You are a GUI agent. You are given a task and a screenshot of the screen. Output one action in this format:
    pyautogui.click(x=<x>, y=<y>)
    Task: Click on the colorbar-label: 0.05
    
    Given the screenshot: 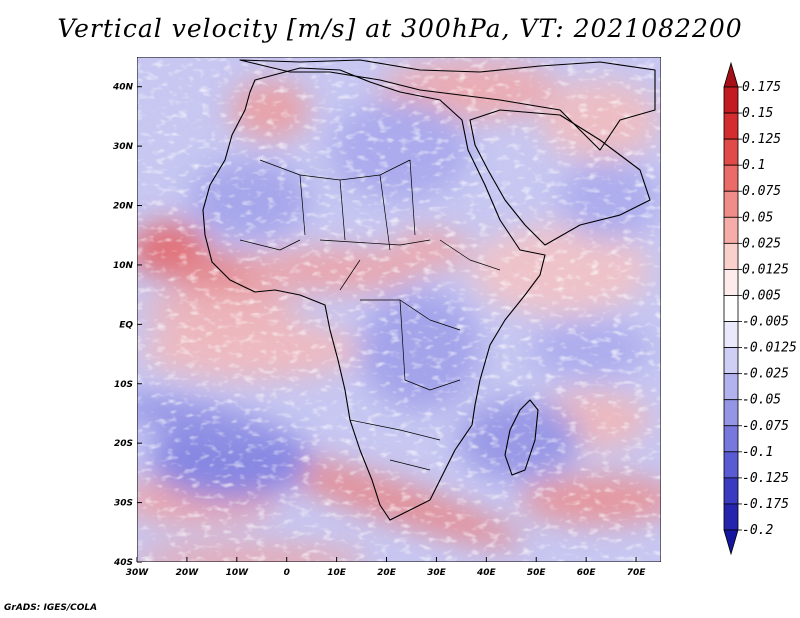 What is the action you would take?
    pyautogui.click(x=757, y=217)
    